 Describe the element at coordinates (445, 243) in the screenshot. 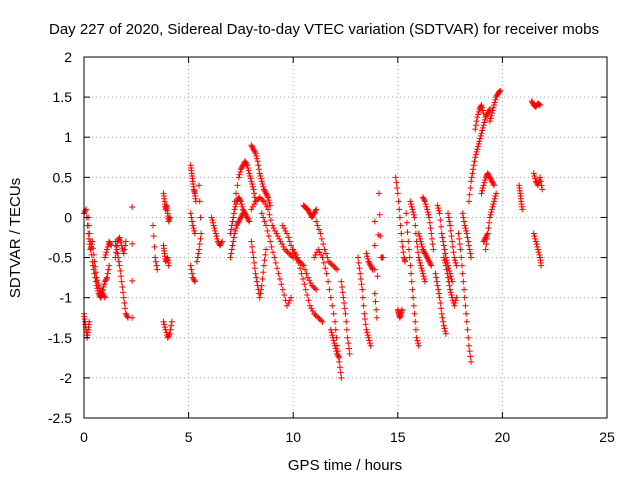

I see `series-PRN-ao` at that location.